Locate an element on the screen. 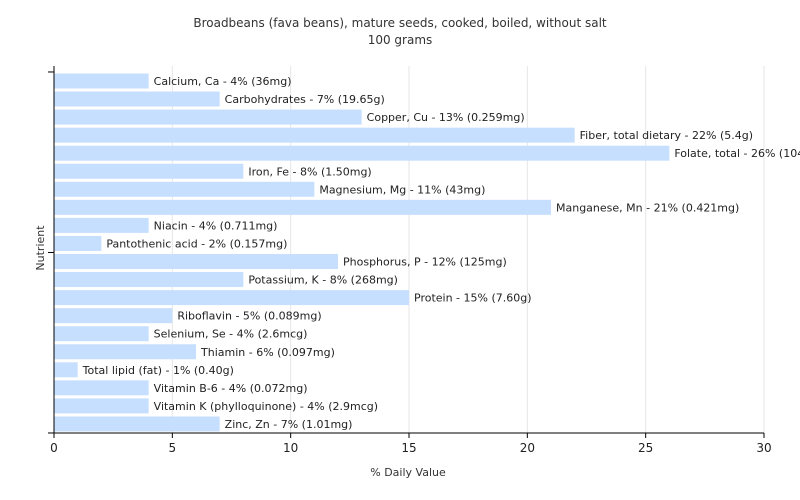 Image resolution: width=800 pixels, height=500 pixels. x-tick-label: 25 is located at coordinates (645, 448).